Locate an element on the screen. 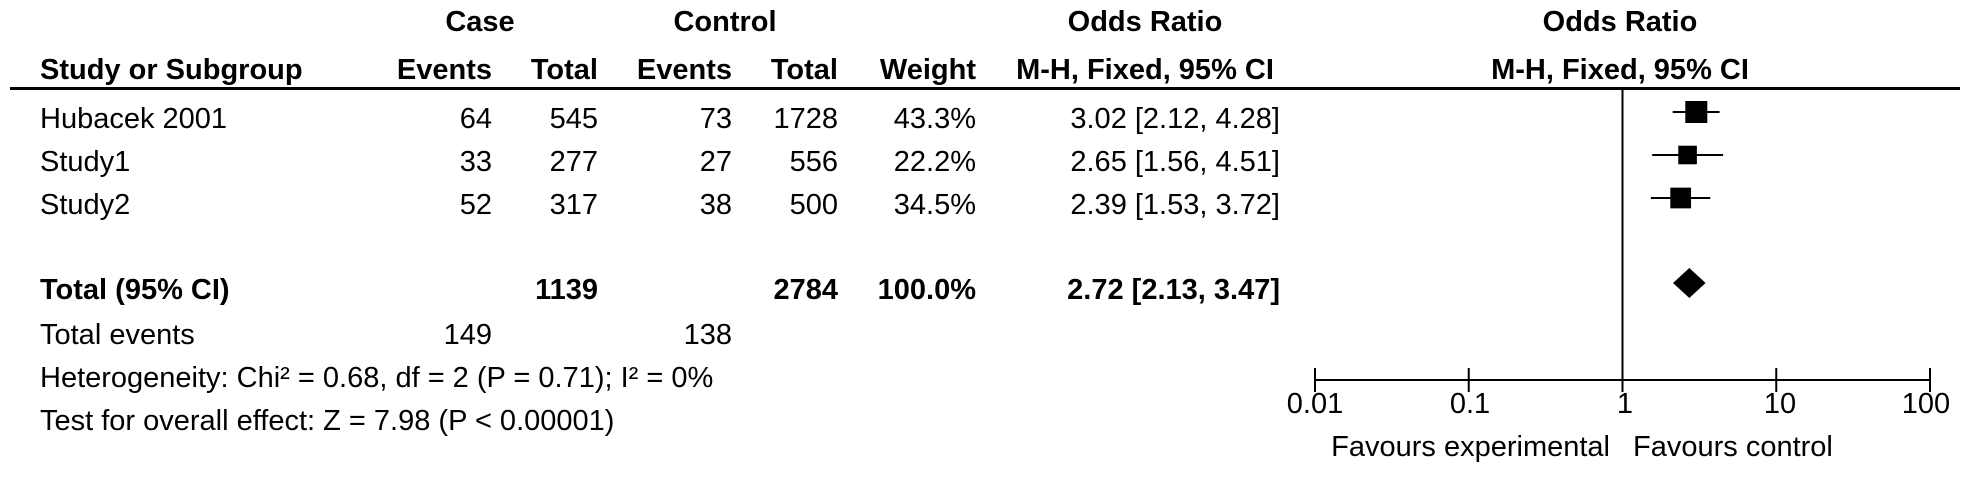 The width and height of the screenshot is (1969, 478). case-total: 277 is located at coordinates (573, 162).